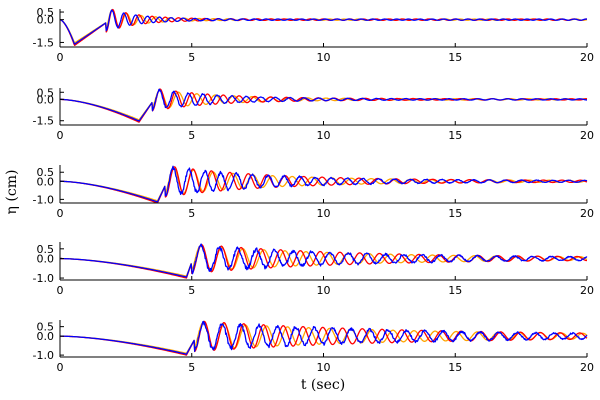 This screenshot has width=600, height=400. I want to click on panel-2-x-tick-label: 10, so click(324, 135).